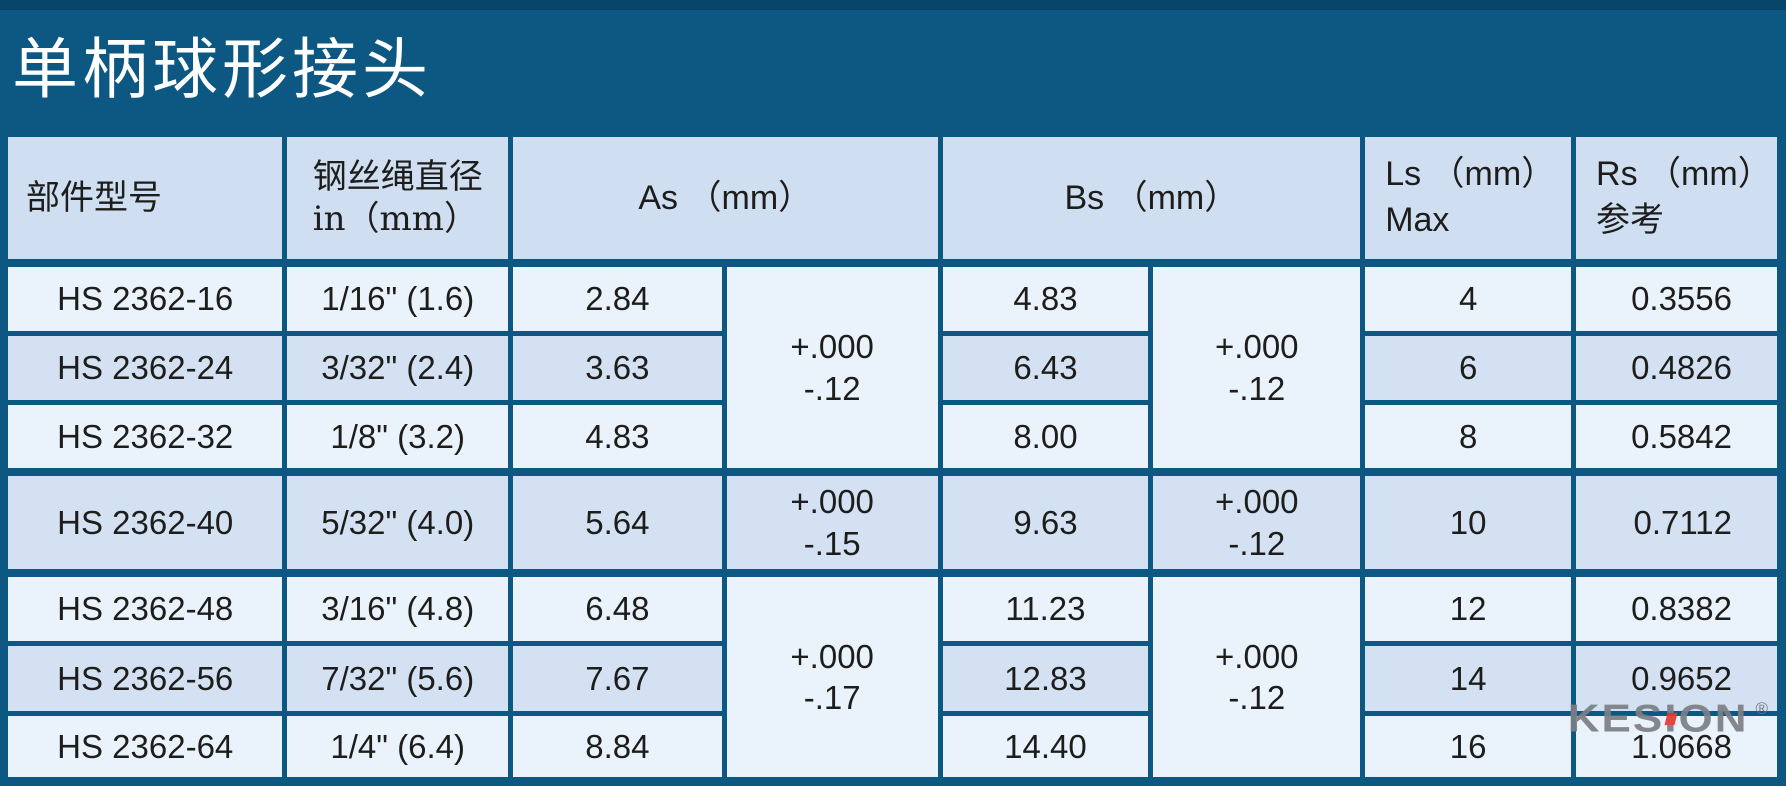 The image size is (1786, 786). What do you see at coordinates (1676, 299) in the screenshot?
I see `cell-rs: 0.3556` at bounding box center [1676, 299].